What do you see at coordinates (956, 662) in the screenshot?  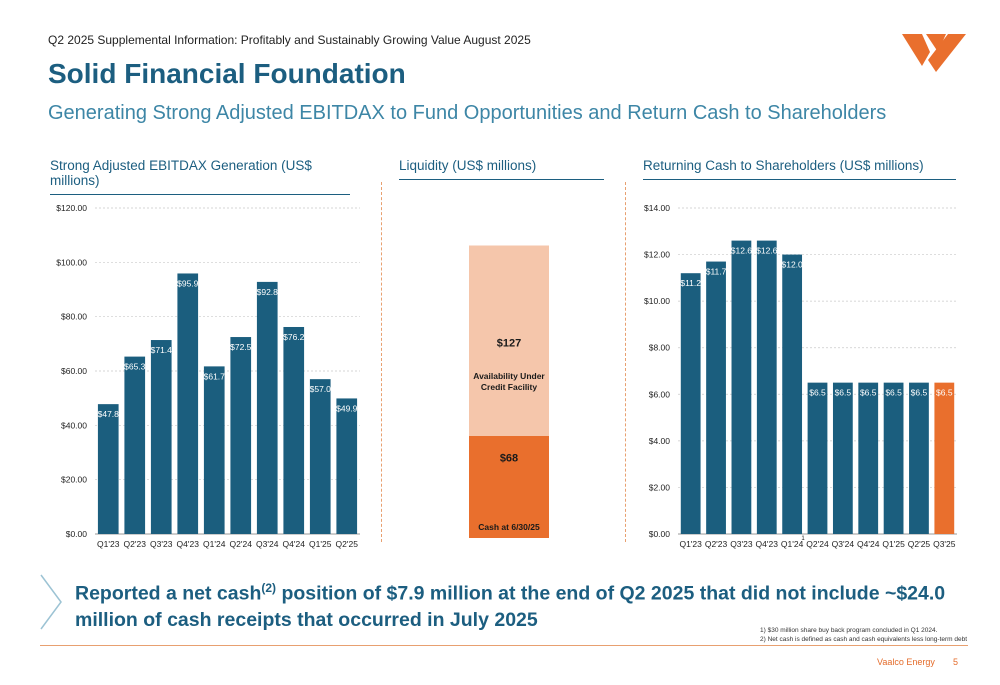 I see `page-number: 5` at bounding box center [956, 662].